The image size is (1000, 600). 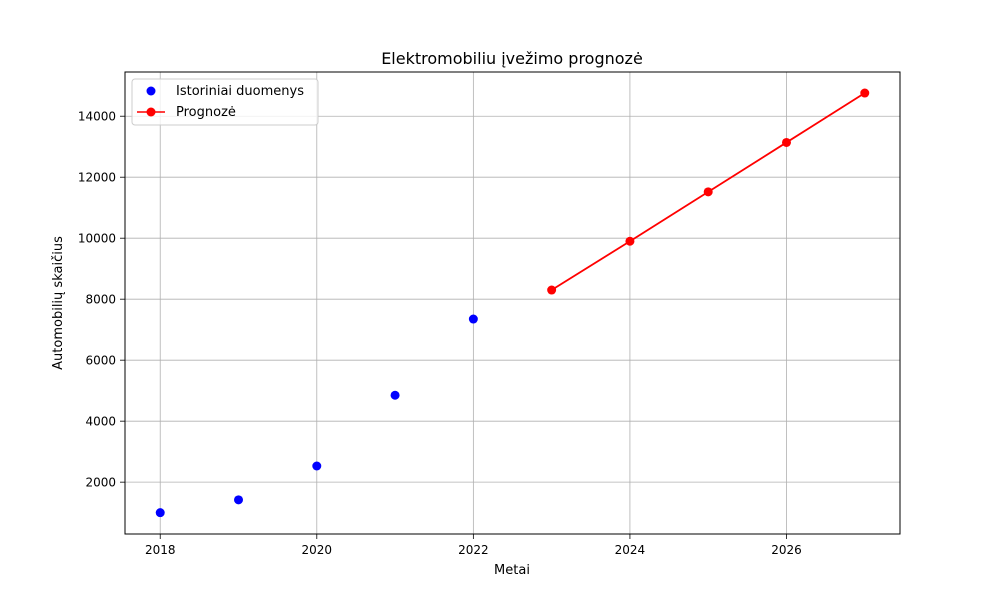 What do you see at coordinates (151, 112) in the screenshot?
I see `legend-marker-forecast` at bounding box center [151, 112].